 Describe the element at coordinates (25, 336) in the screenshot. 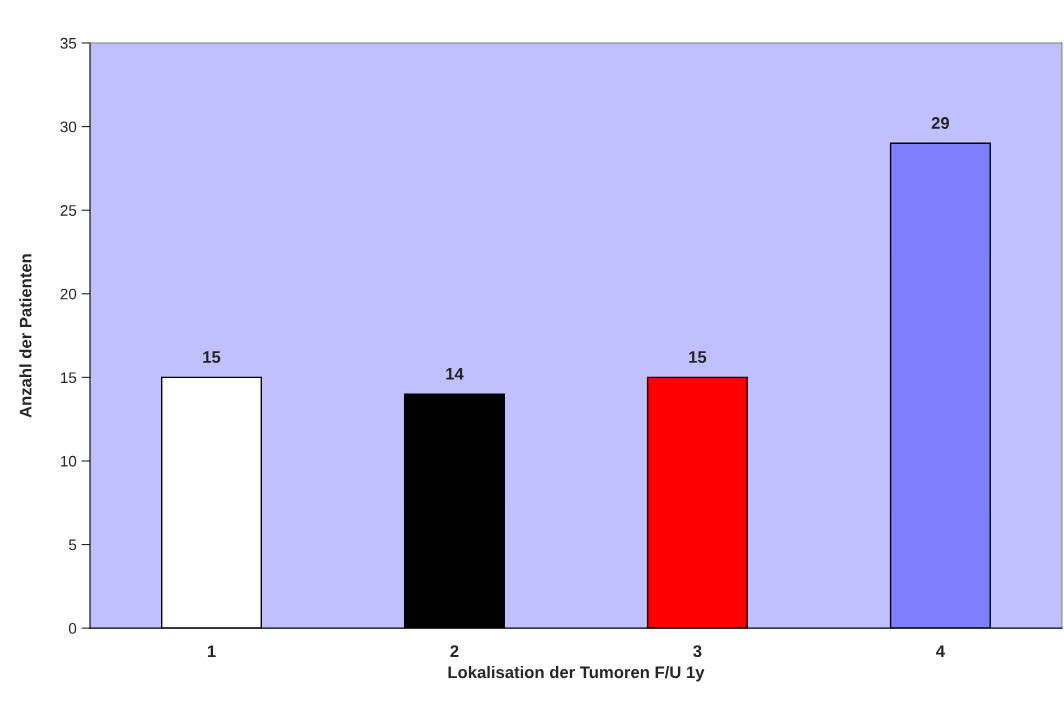

I see `y-axis-title: Anzahl der Patienten` at that location.